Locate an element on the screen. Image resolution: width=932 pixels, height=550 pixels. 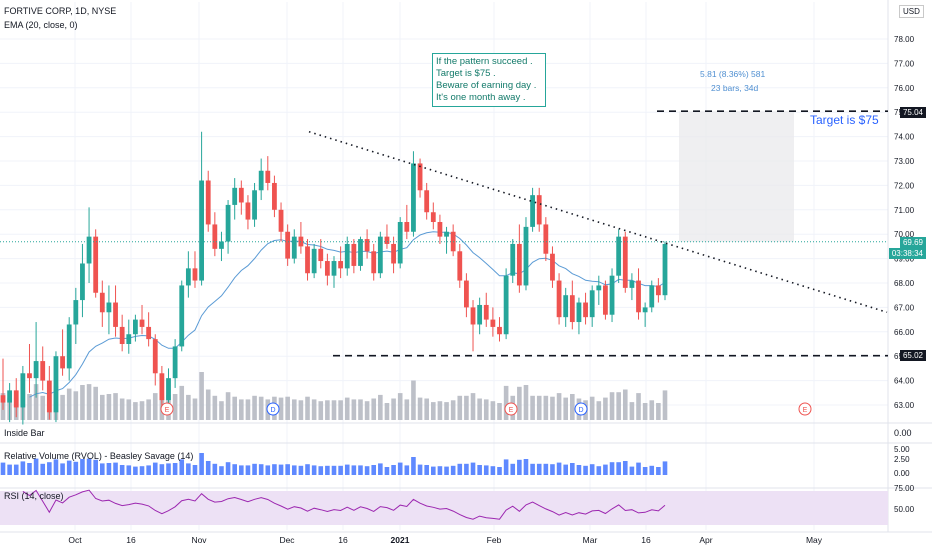
time-tick-label: Dec is located at coordinates (287, 540).